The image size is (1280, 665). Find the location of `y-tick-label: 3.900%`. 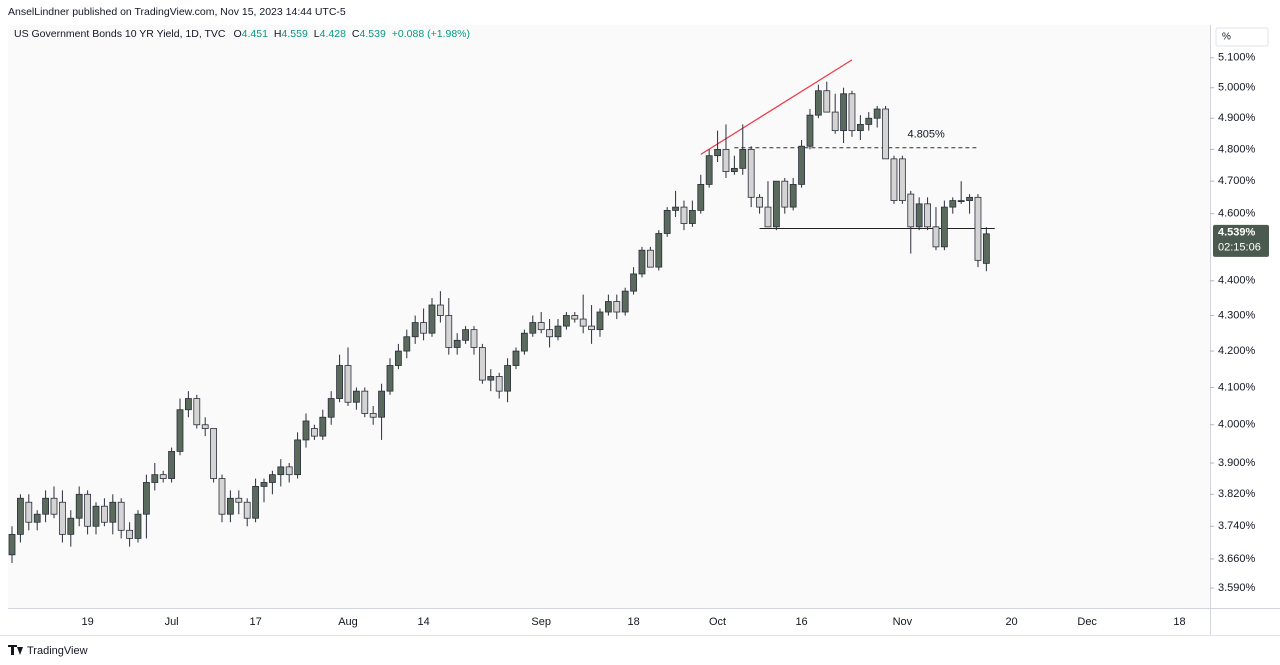

y-tick-label: 3.900% is located at coordinates (1237, 463).